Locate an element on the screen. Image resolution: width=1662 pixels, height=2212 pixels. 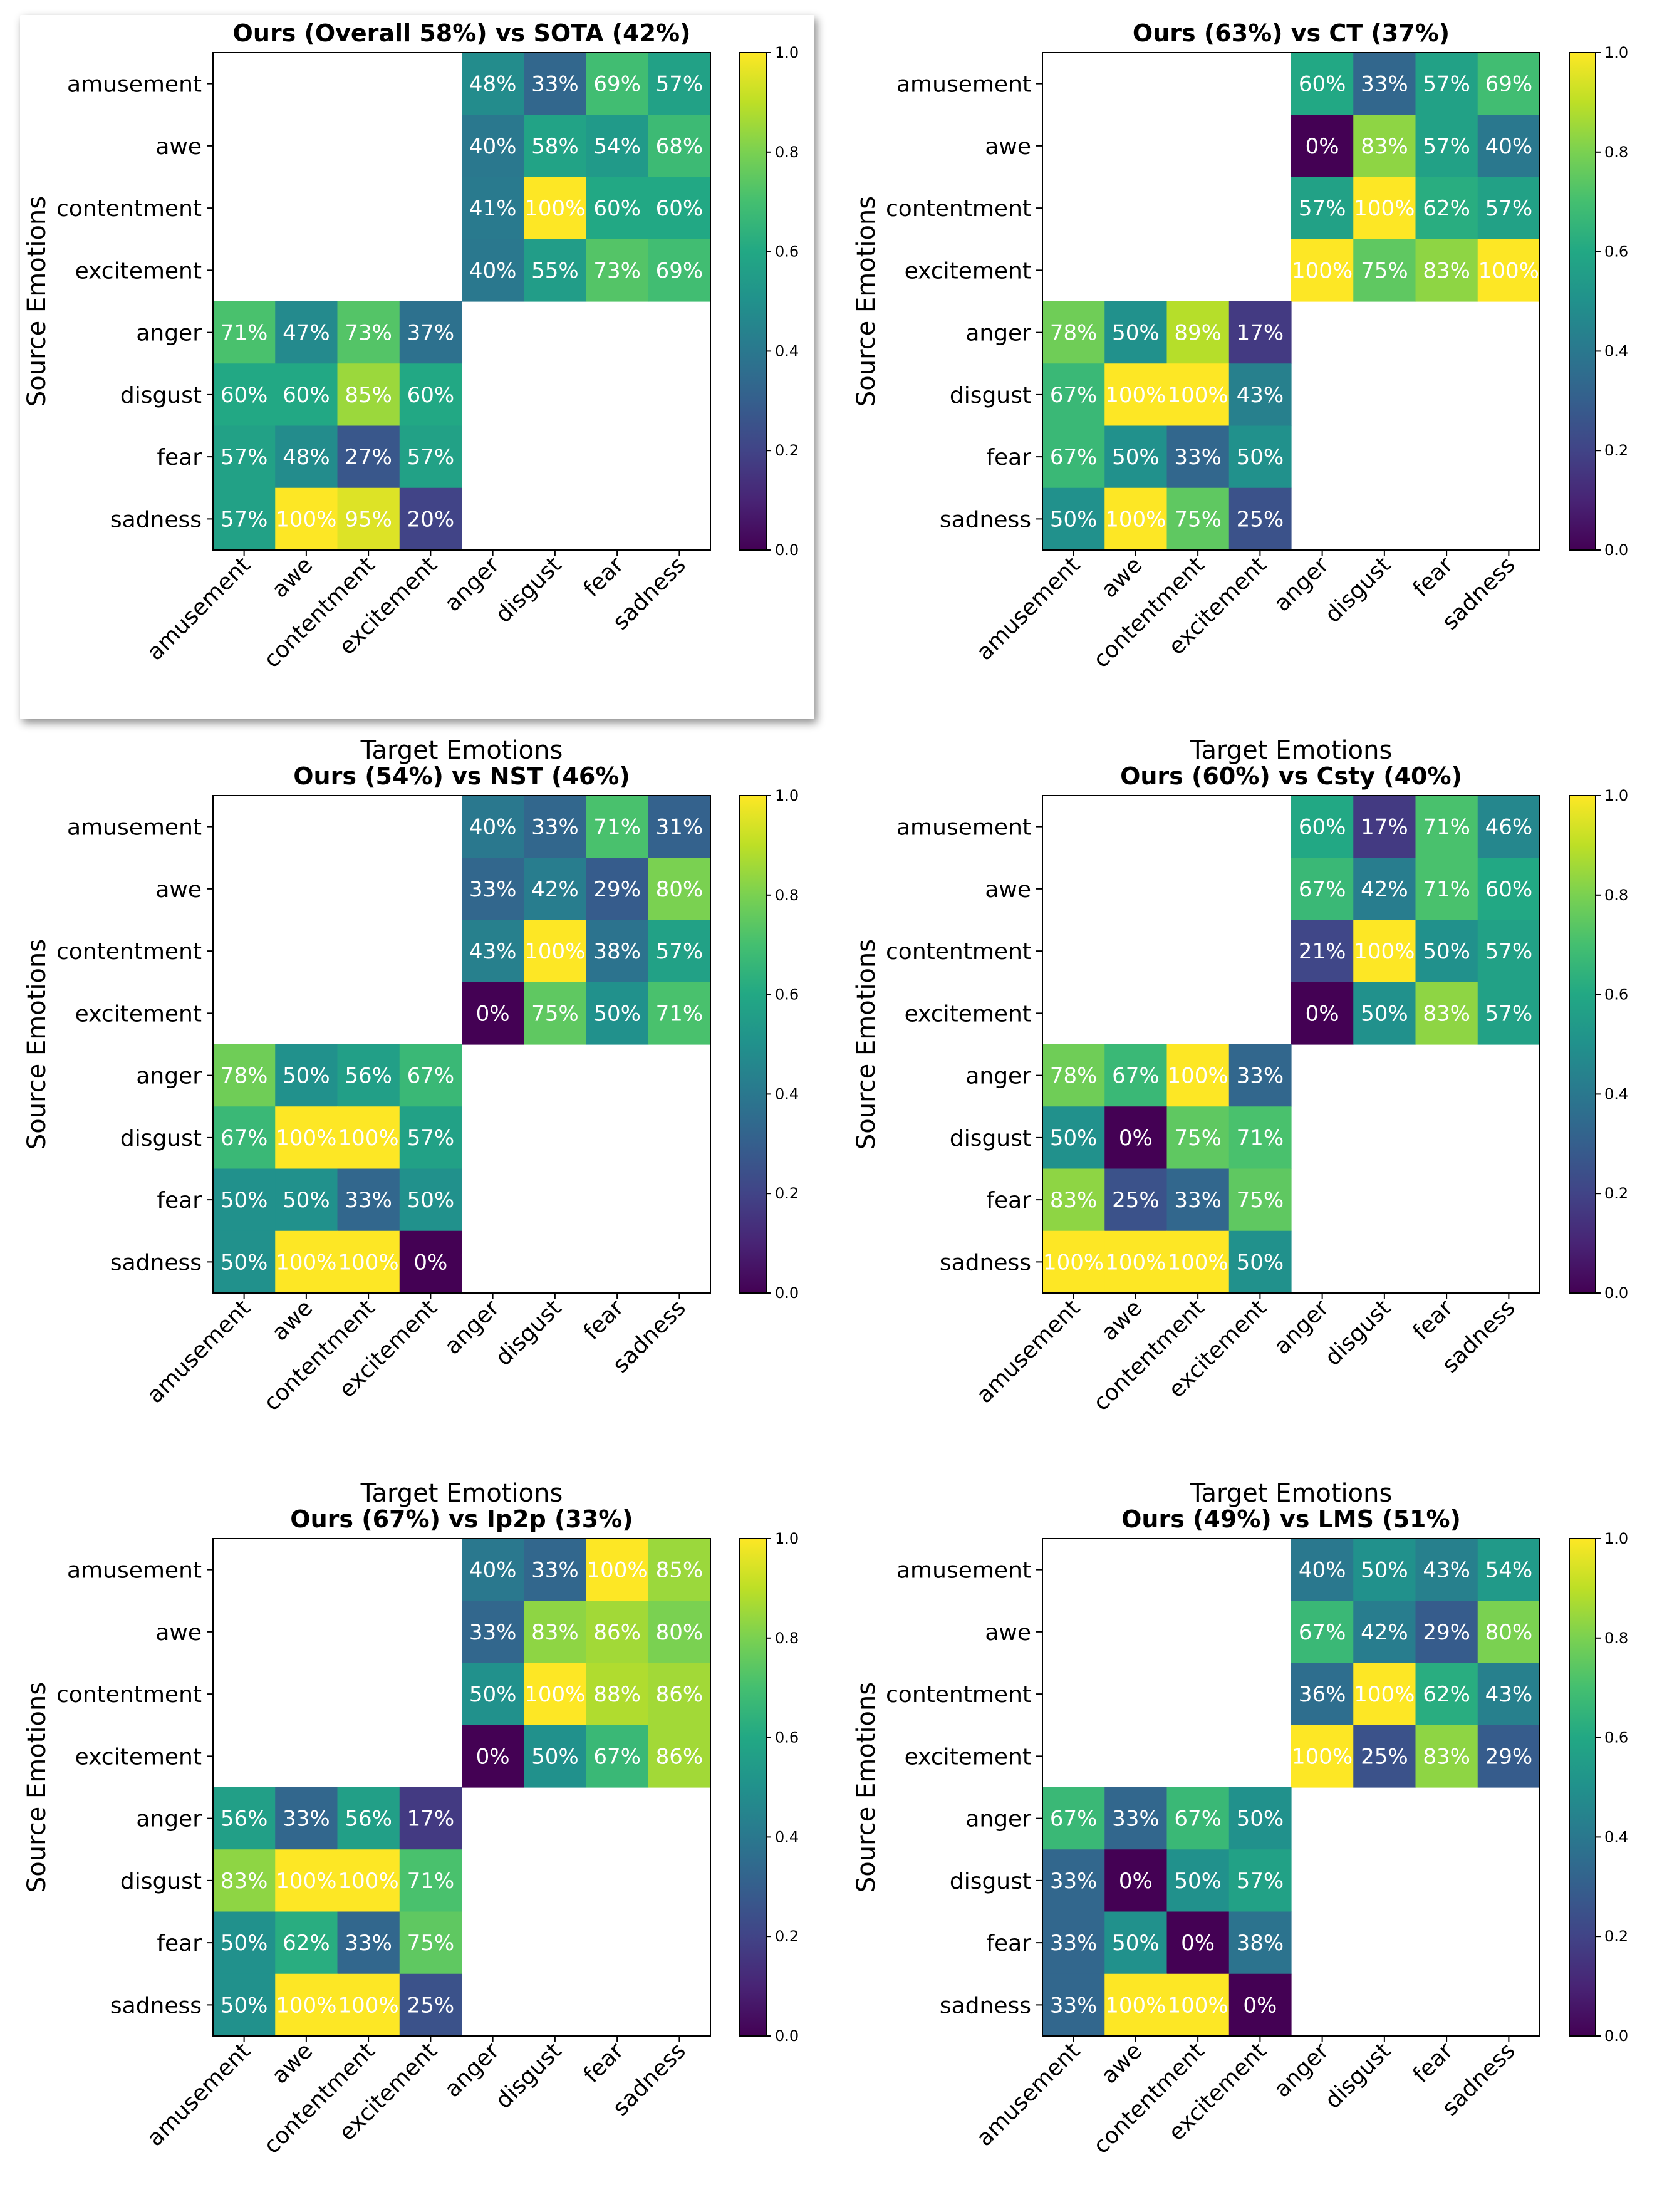
colorbar is located at coordinates (753, 1787).